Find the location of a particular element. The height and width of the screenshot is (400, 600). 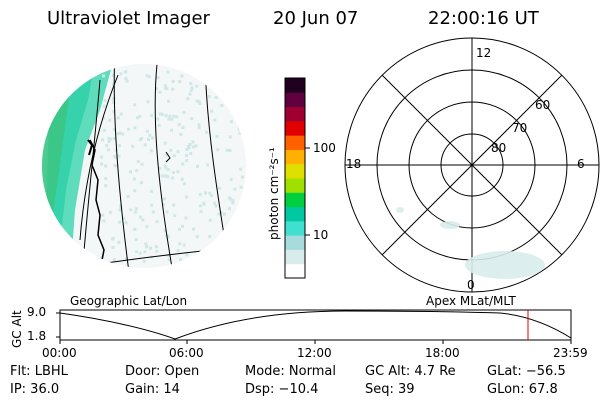

time-tick-0000: 00:00 is located at coordinates (59, 353).